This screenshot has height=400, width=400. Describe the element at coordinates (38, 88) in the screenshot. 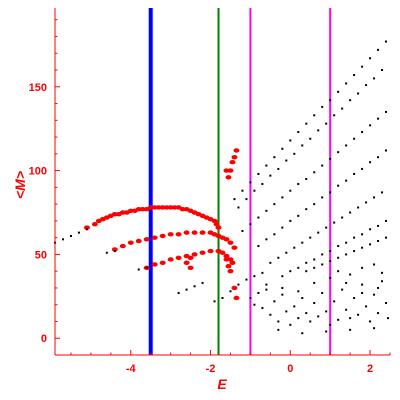

I see `y-tick-label-3: 150` at that location.